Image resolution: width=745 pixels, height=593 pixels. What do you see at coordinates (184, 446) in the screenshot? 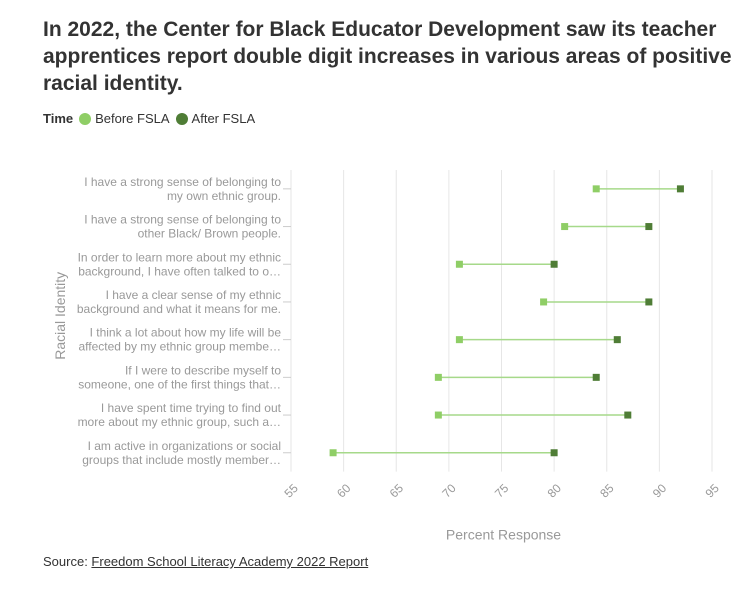
I see `category-label: I am active in organizations or social` at bounding box center [184, 446].